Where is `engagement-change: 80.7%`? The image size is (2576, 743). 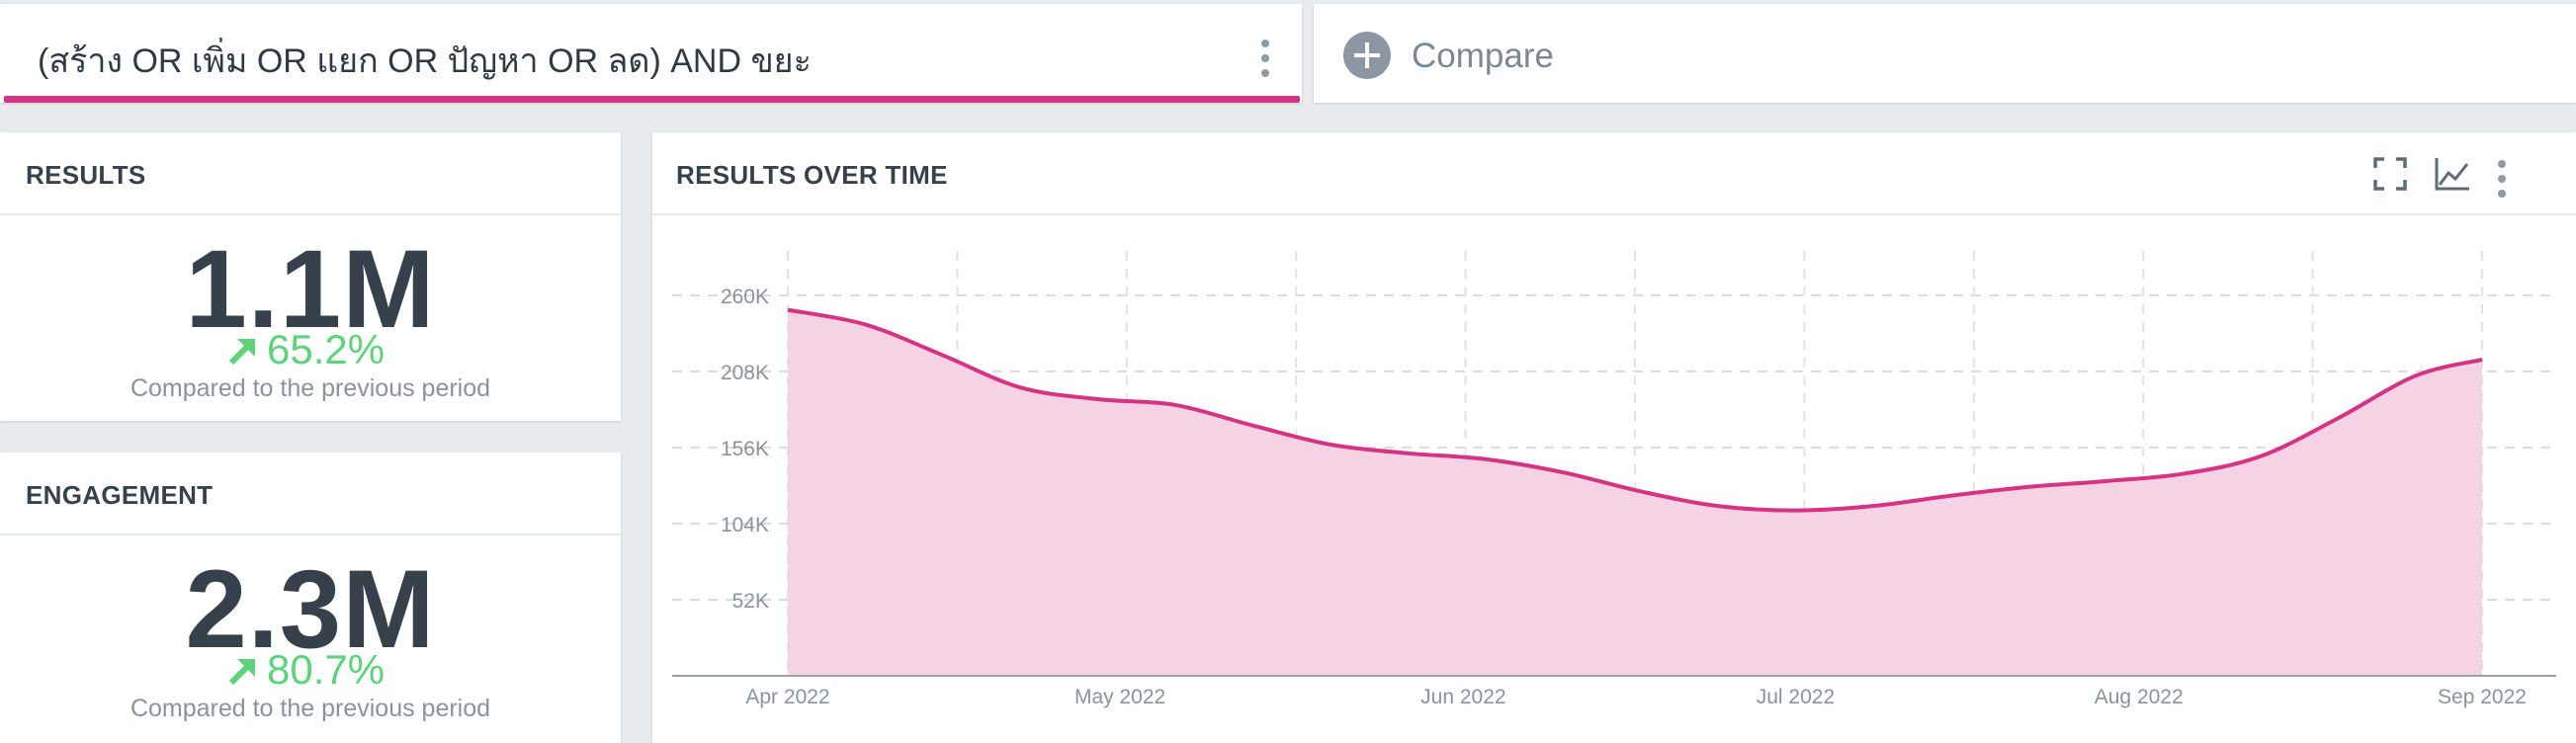 engagement-change: 80.7% is located at coordinates (305, 670).